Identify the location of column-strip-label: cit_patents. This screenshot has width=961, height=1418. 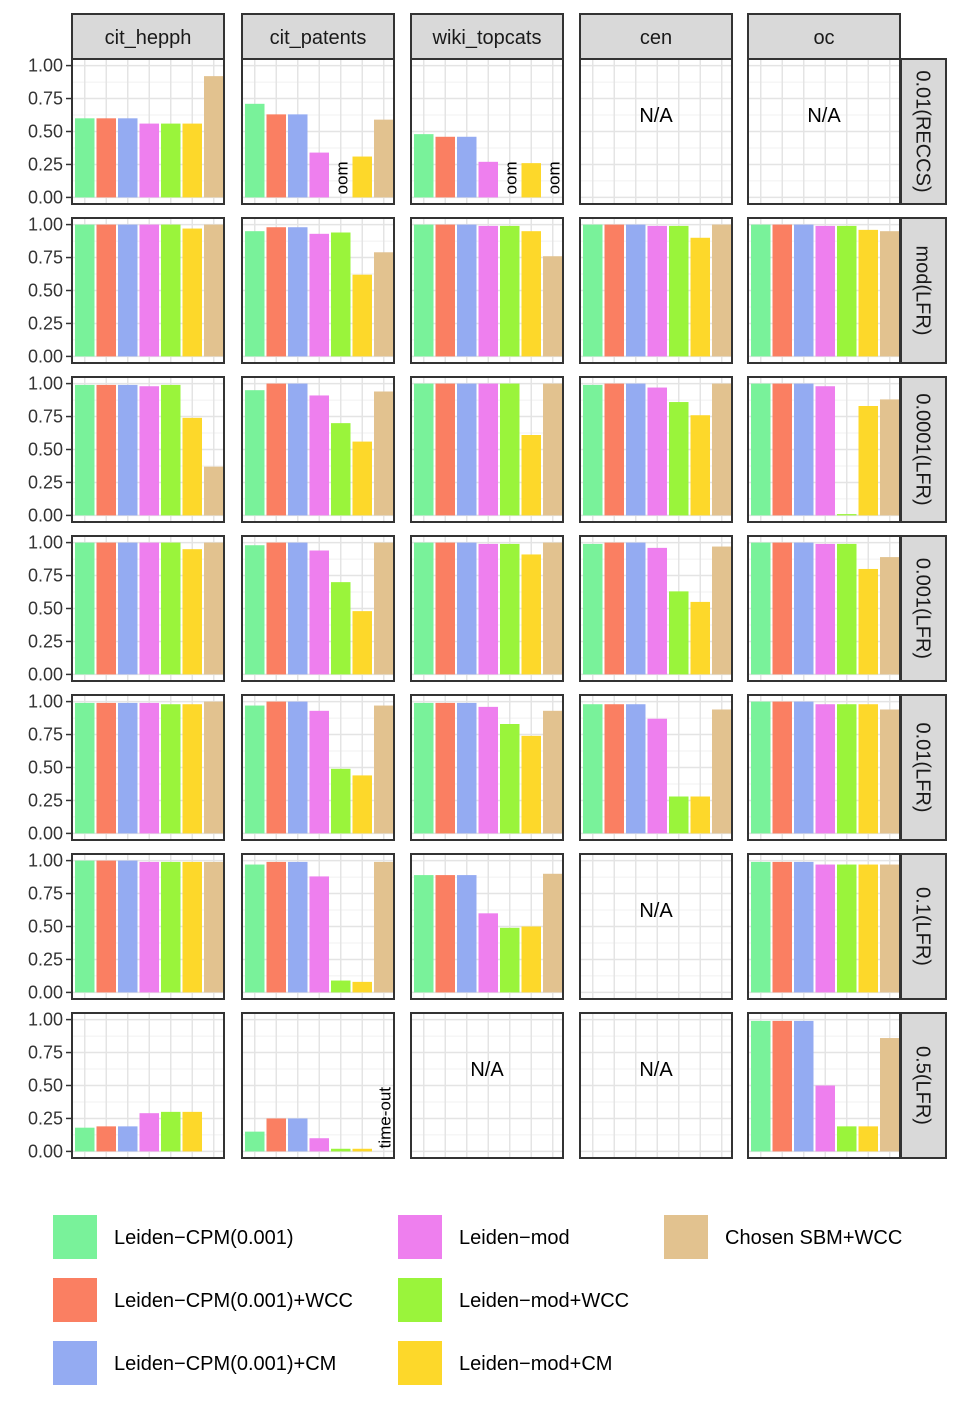
(318, 38).